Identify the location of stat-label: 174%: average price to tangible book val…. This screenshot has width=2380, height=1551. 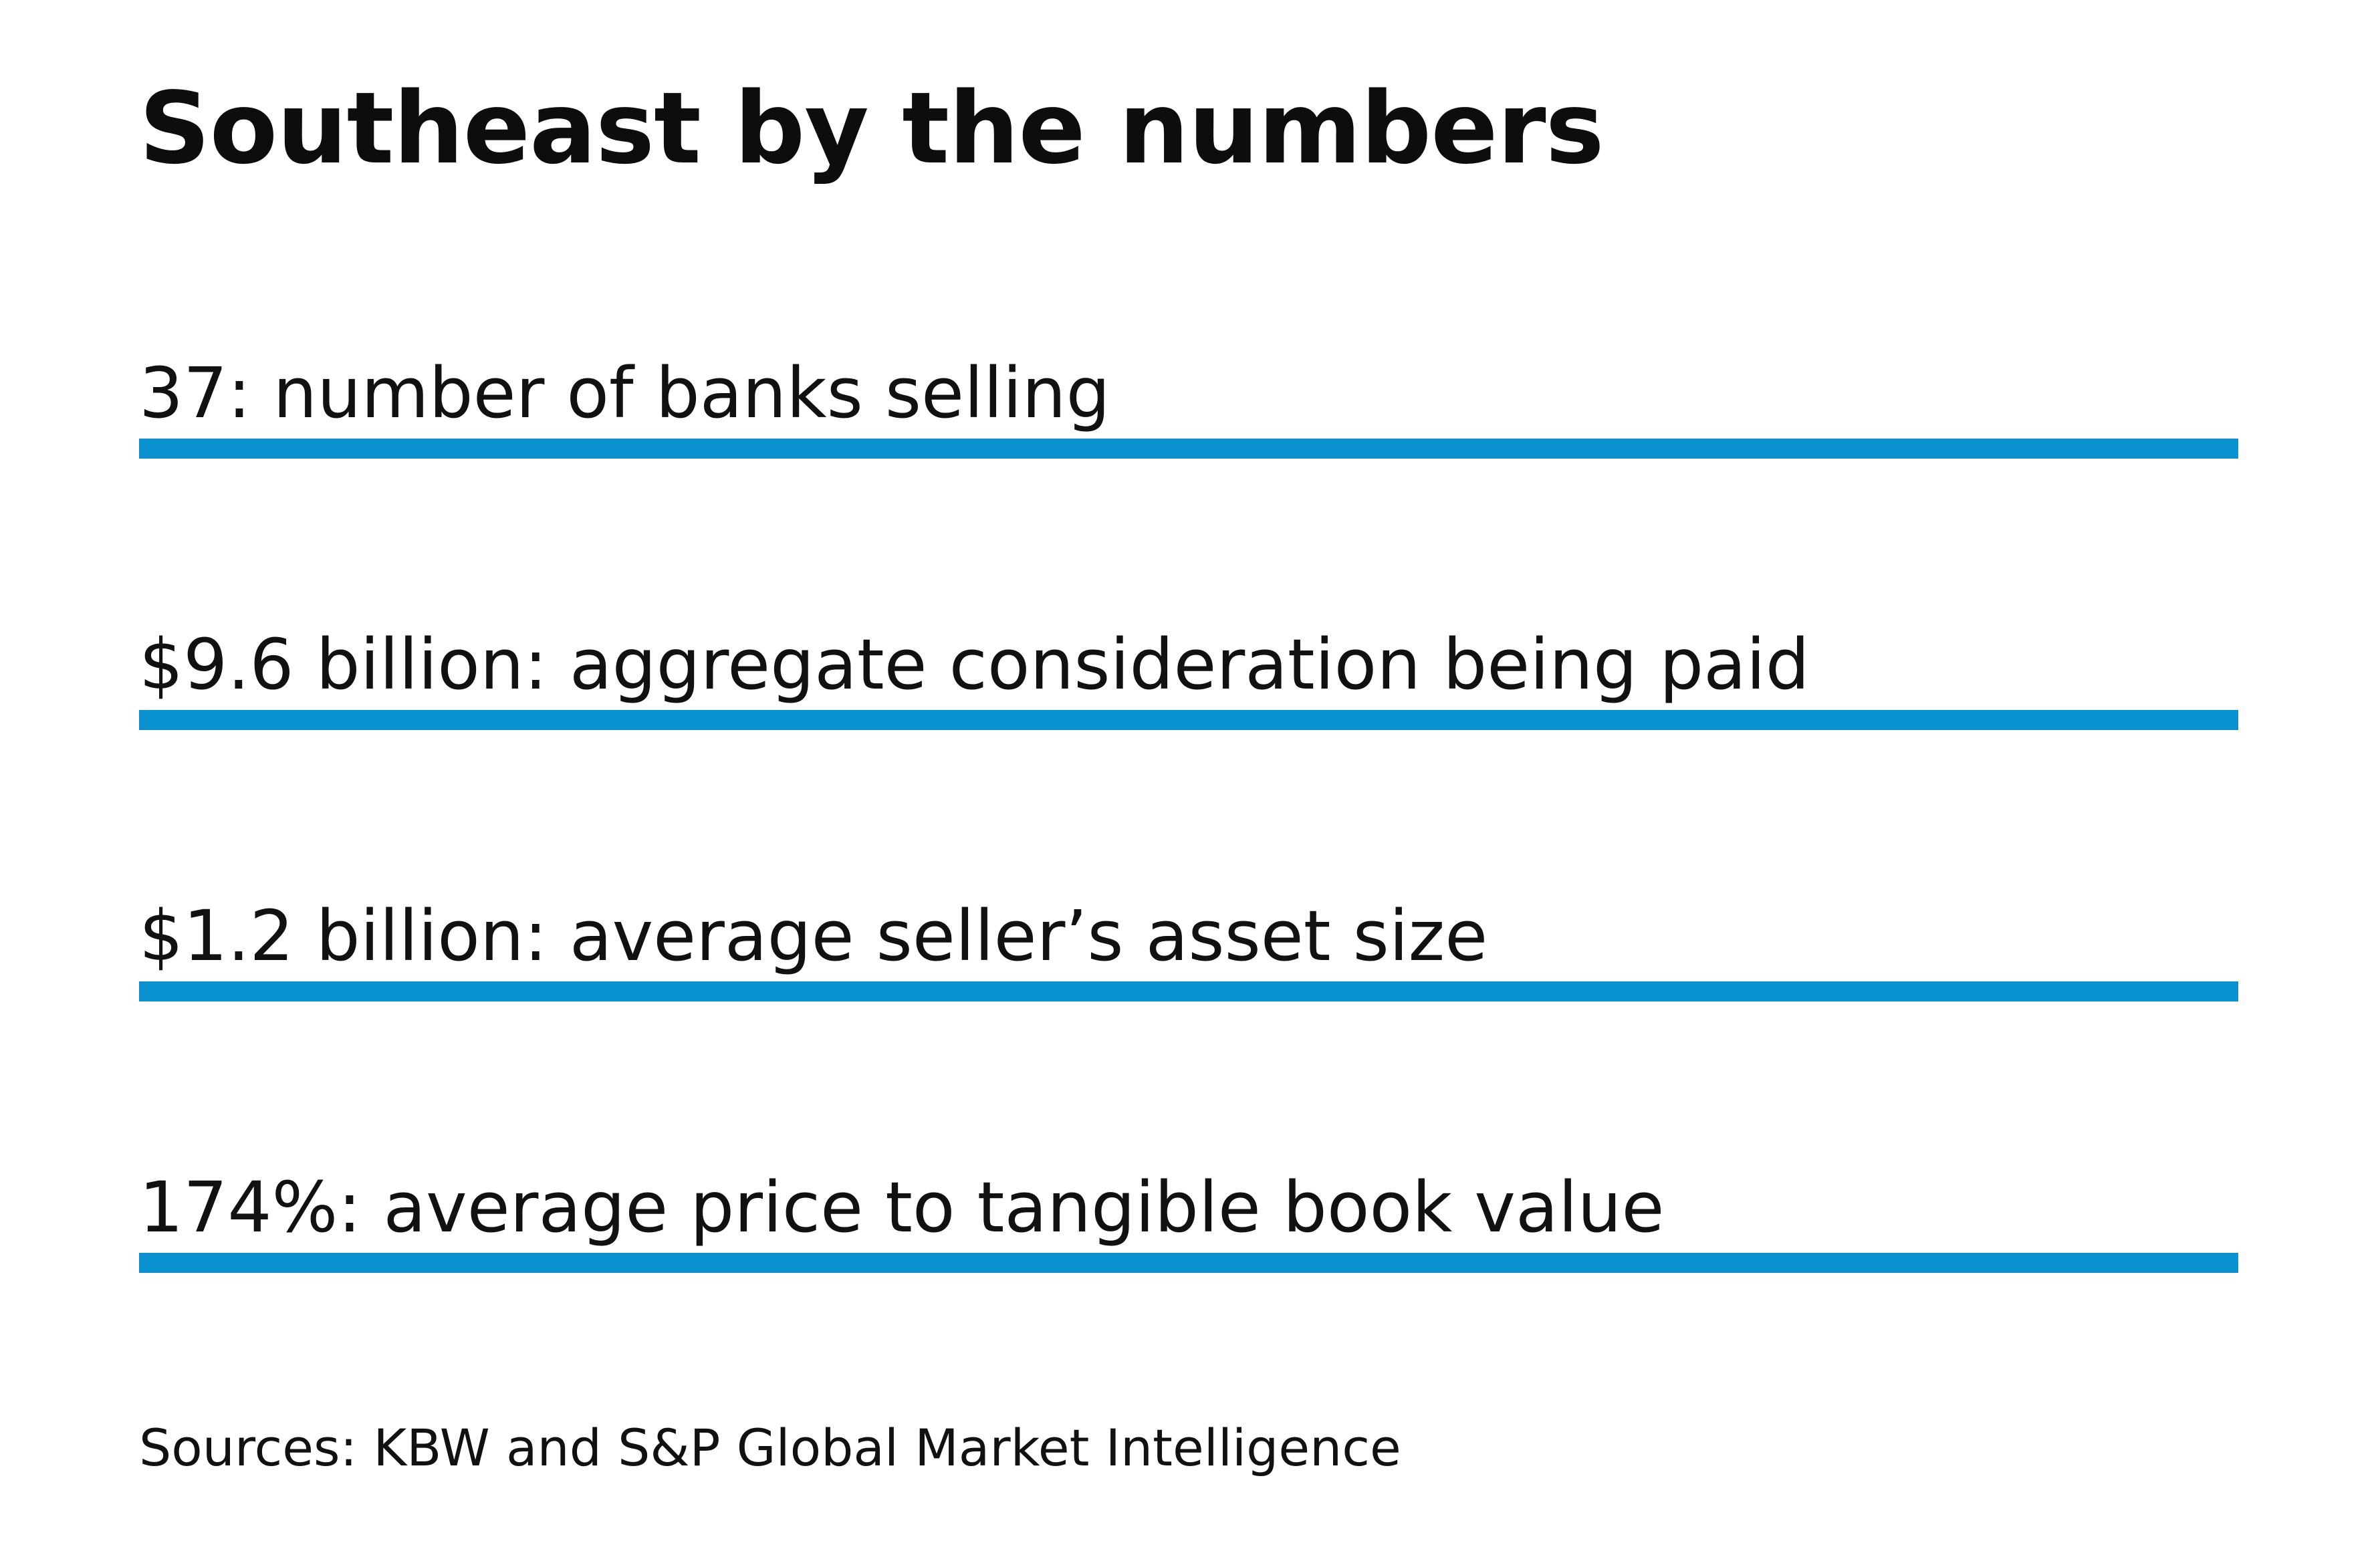
(902, 1207).